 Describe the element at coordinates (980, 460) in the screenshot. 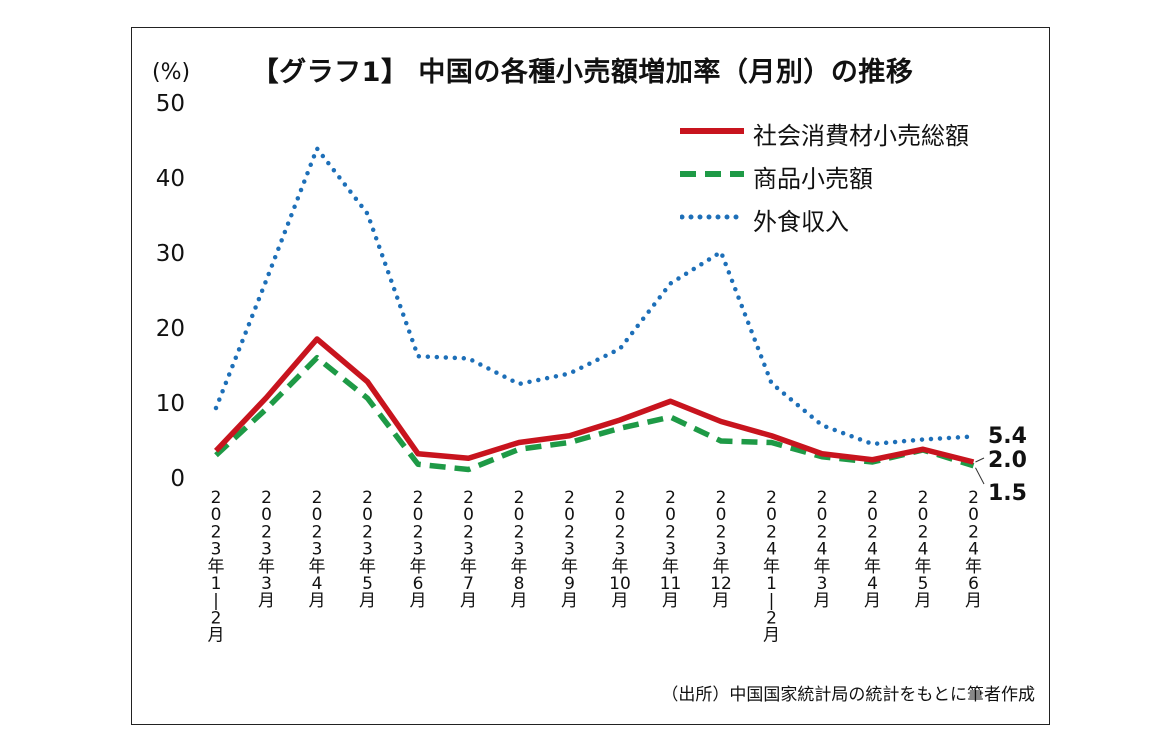

I see `end-label-leader` at that location.